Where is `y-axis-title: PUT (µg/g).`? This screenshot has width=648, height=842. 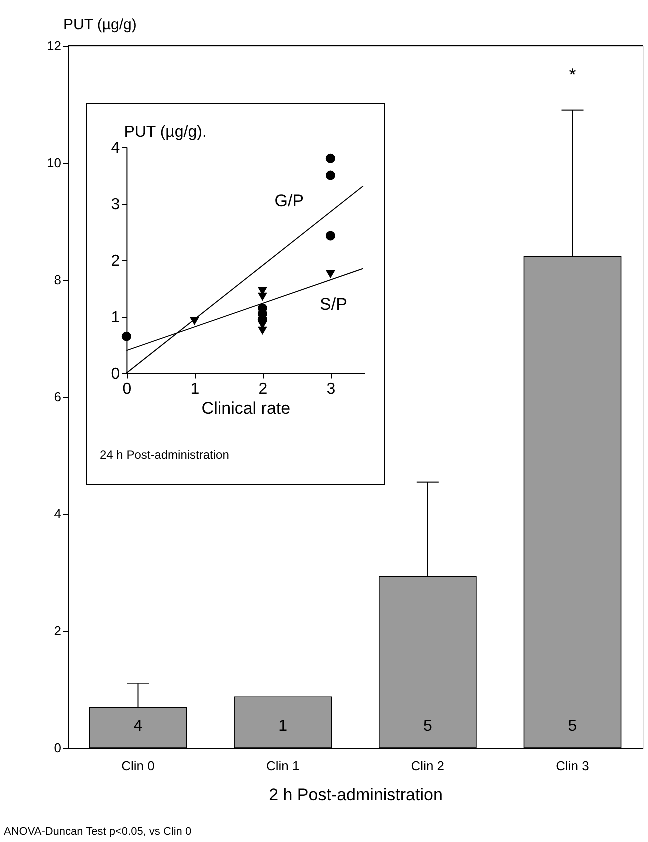 y-axis-title: PUT (µg/g). is located at coordinates (165, 132).